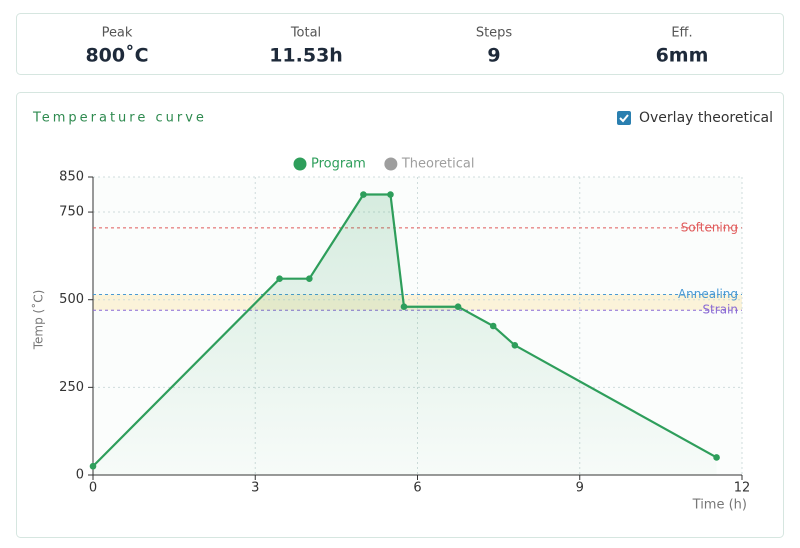 The image size is (800, 548). I want to click on x-tick-label: 9, so click(580, 488).